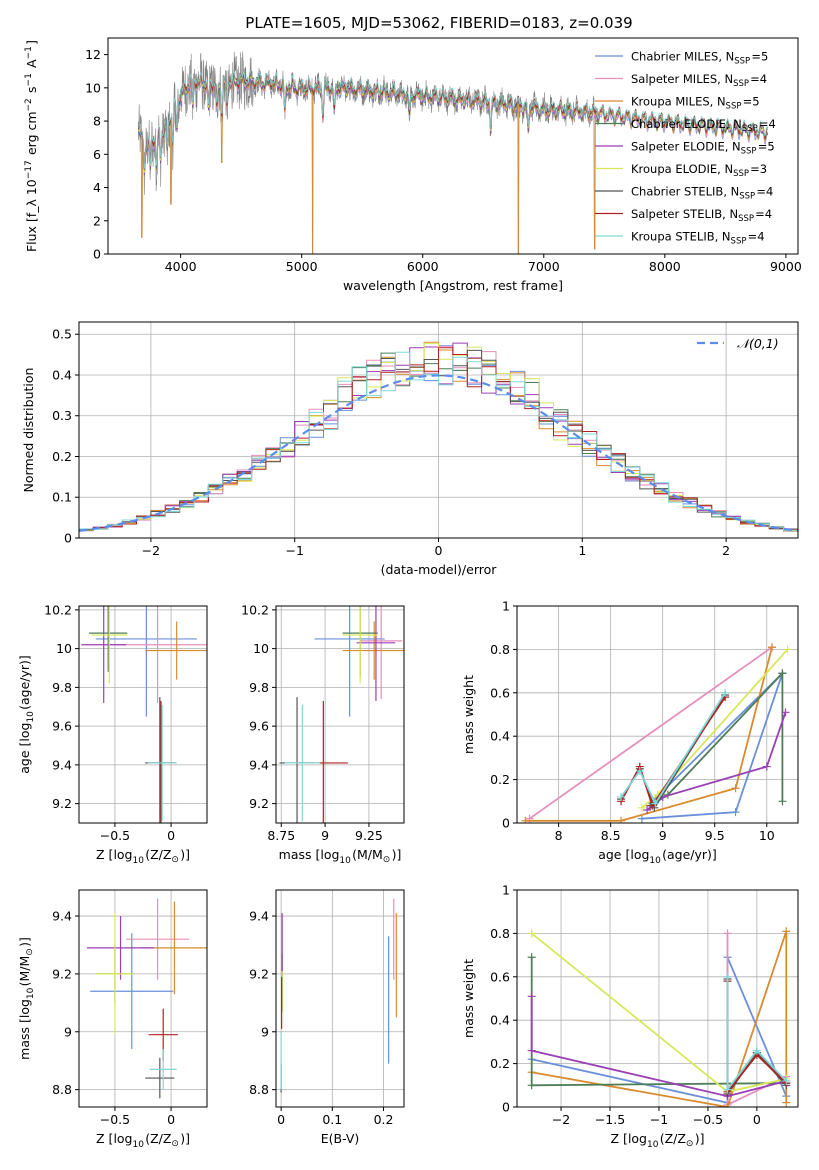 The image size is (819, 1170). What do you see at coordinates (26, 998) in the screenshot?
I see `y-axis-label: mass [log10 (M/M⊙ )]` at bounding box center [26, 998].